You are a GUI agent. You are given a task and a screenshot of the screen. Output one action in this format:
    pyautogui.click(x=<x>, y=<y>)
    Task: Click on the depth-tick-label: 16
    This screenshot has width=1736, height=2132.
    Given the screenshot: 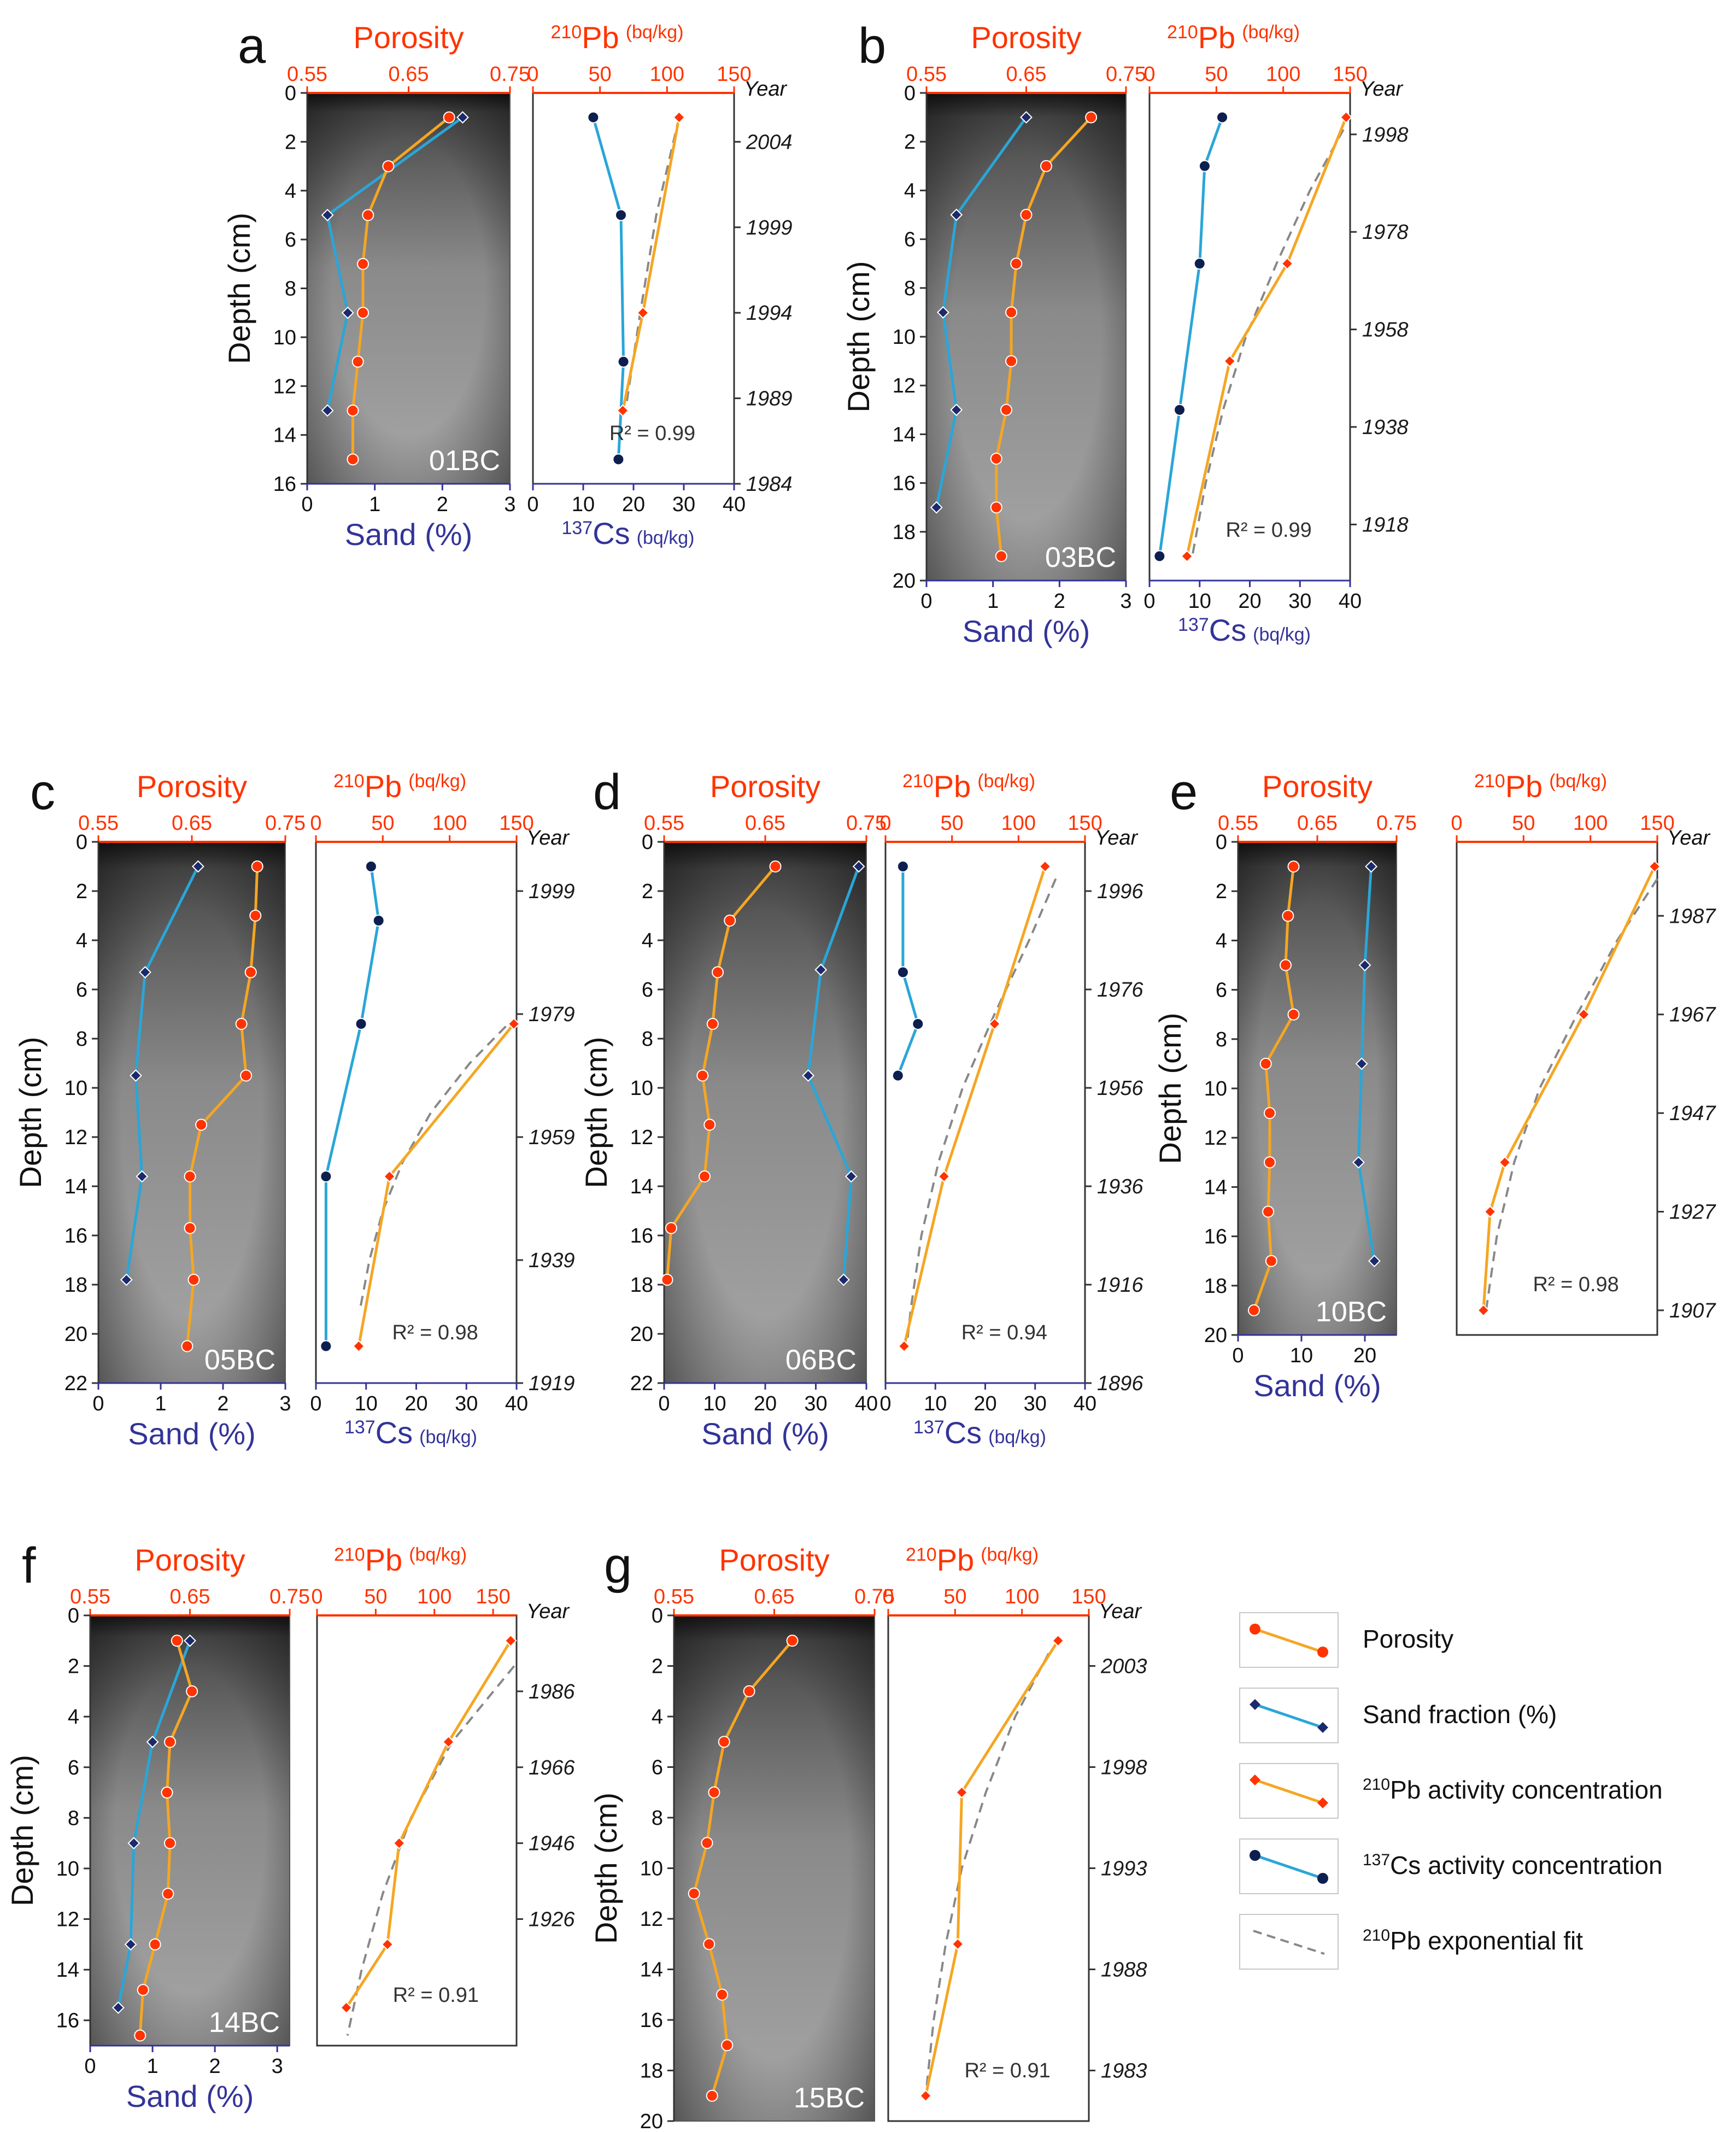 What is the action you would take?
    pyautogui.click(x=76, y=1236)
    